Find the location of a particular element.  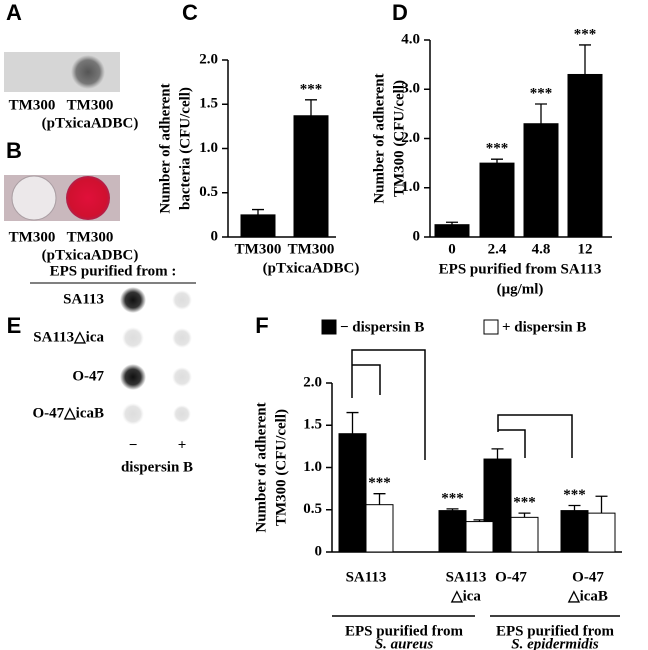

panel-letter: C is located at coordinates (190, 12).